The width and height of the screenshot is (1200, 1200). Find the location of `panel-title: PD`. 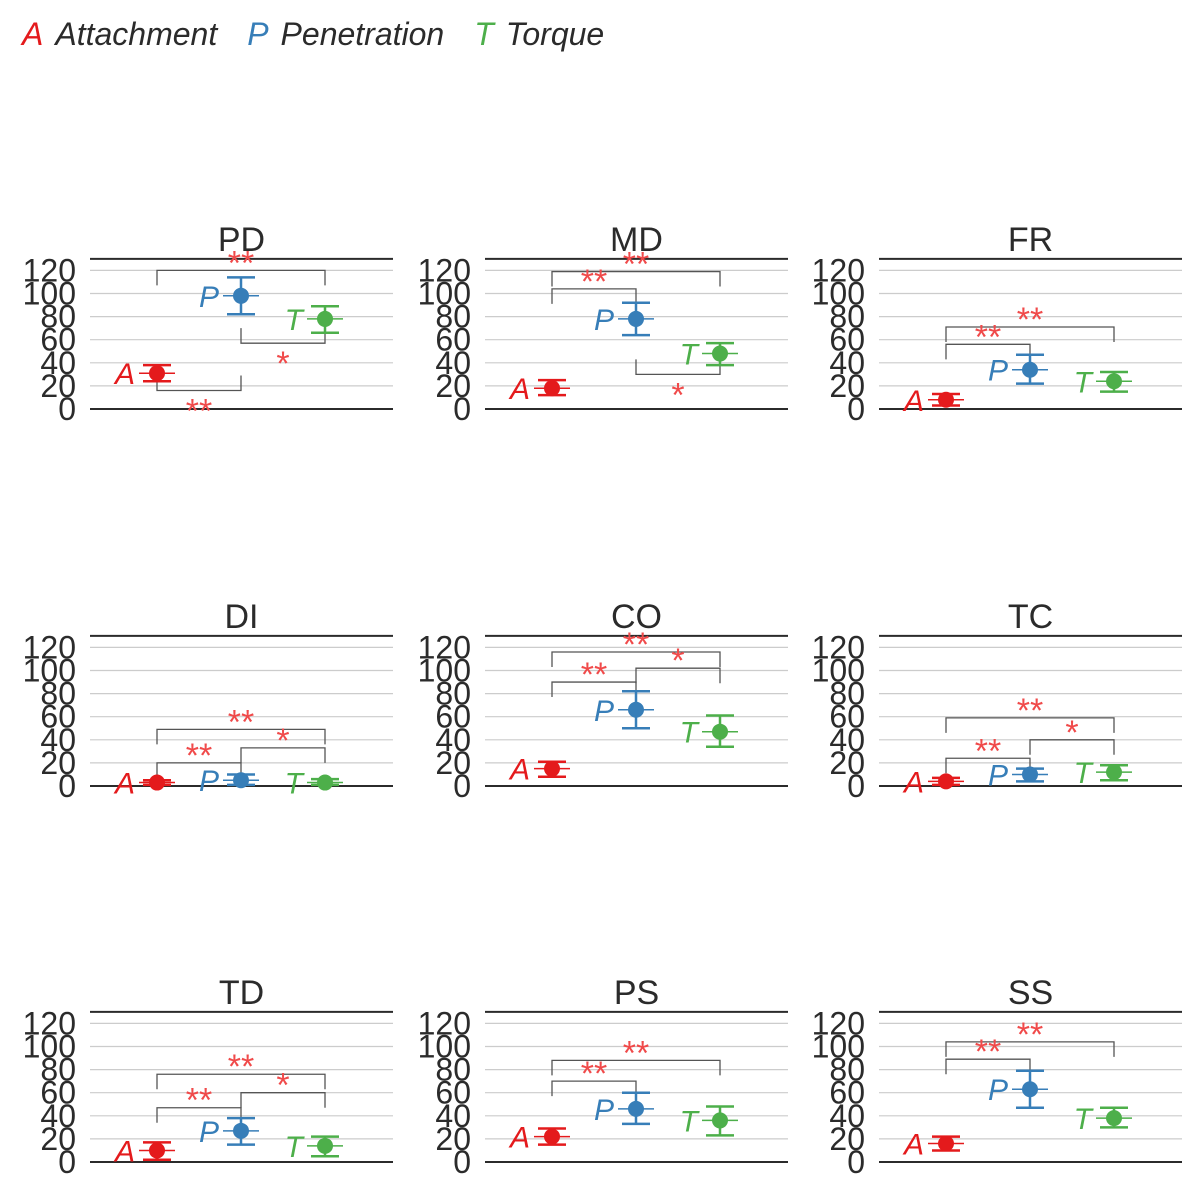

panel-title: PD is located at coordinates (241, 240).